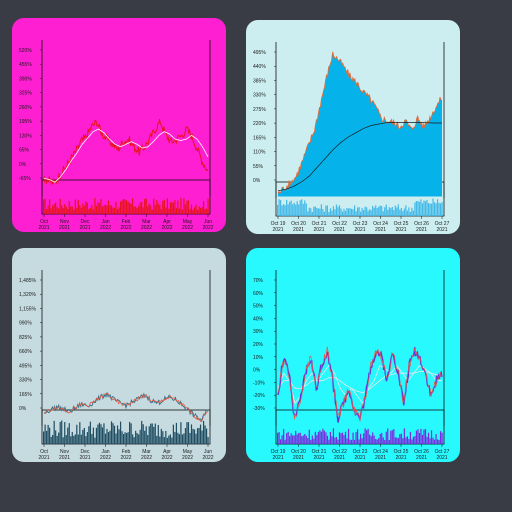 The image size is (512, 512). What do you see at coordinates (25, 381) in the screenshot?
I see `y-tick-label: 330%` at bounding box center [25, 381].